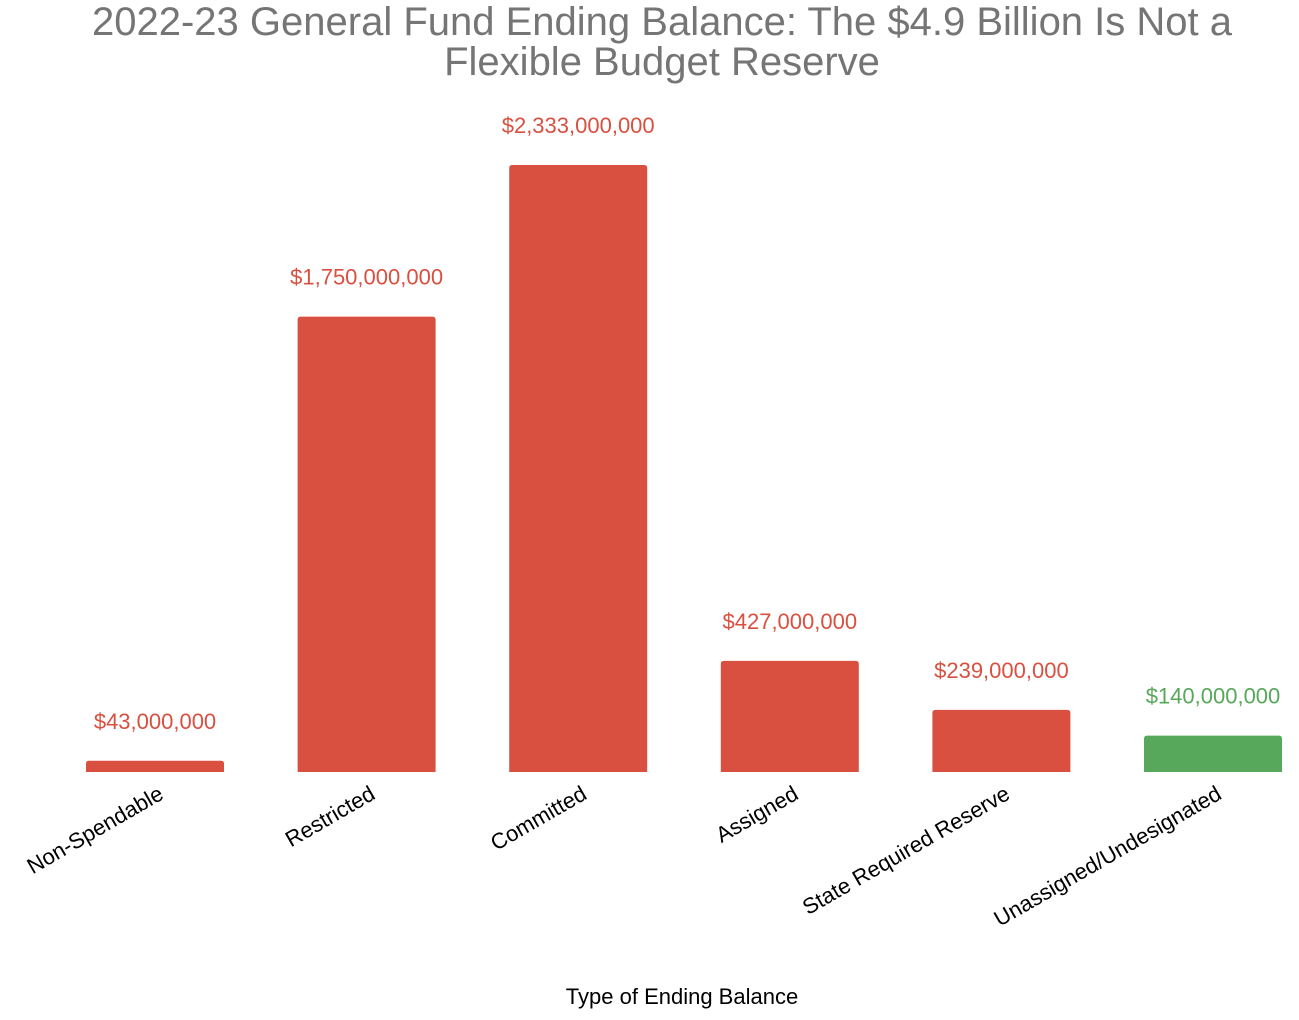 Image resolution: width=1299 pixels, height=1020 pixels. I want to click on bar-value-label: $2,333,000,000, so click(578, 125).